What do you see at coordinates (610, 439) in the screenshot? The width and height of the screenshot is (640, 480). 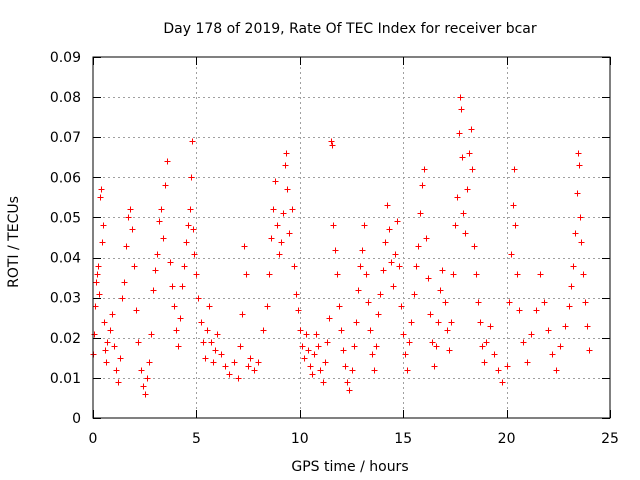 I see `x-tick-label: 25` at bounding box center [610, 439].